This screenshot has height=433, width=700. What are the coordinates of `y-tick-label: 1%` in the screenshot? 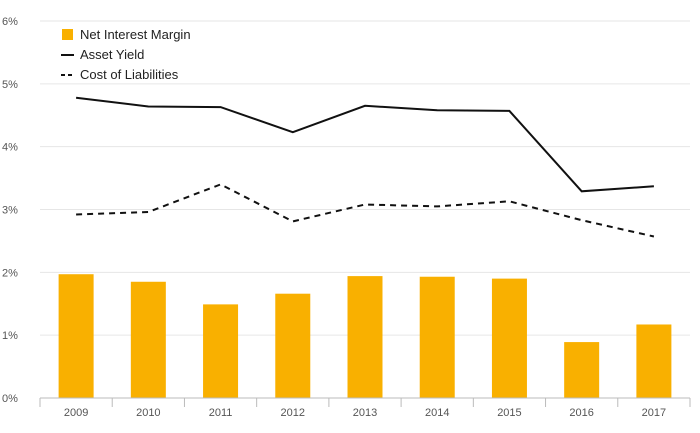 It's located at (10, 336).